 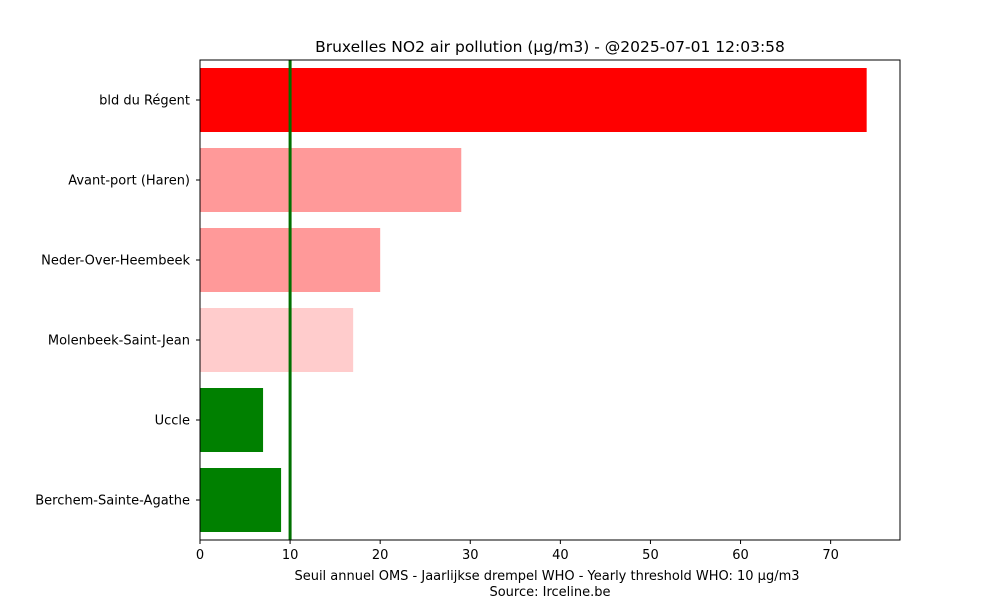 I want to click on y-tick-label: Uccle, so click(x=172, y=421).